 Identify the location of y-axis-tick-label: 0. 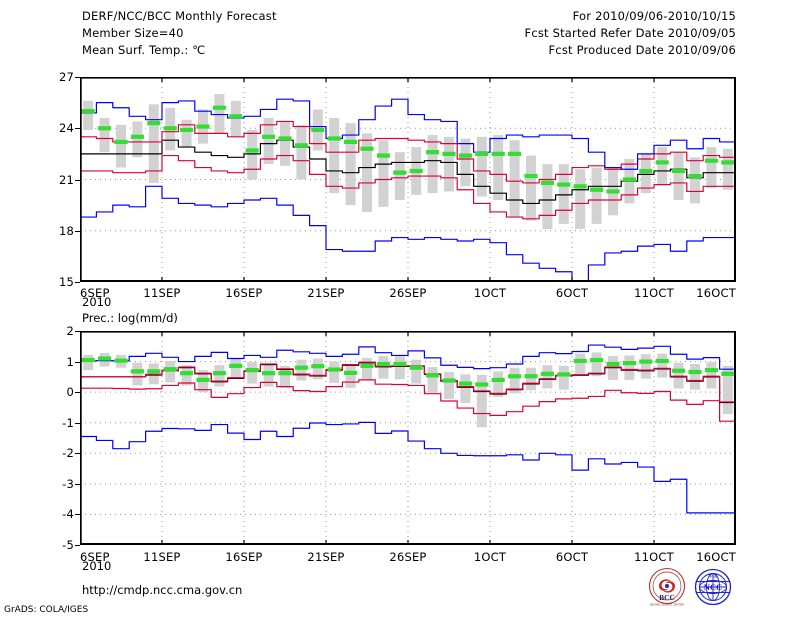
(70, 392).